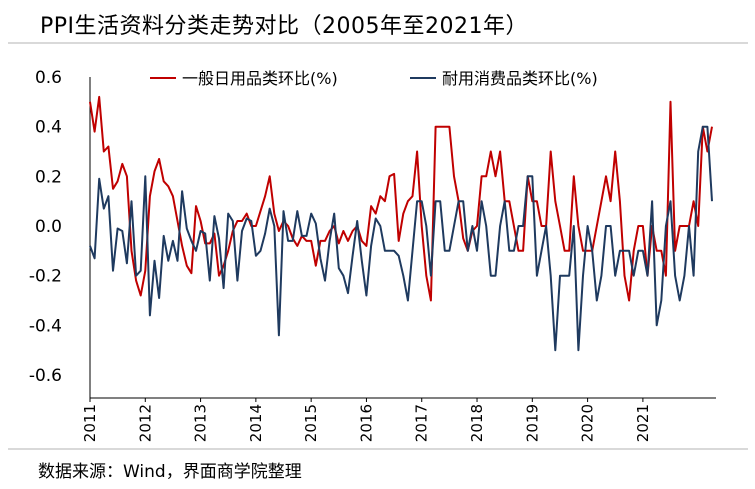 The image size is (755, 489). Describe the element at coordinates (643, 423) in the screenshot. I see `x-tick-label: 2021` at that location.